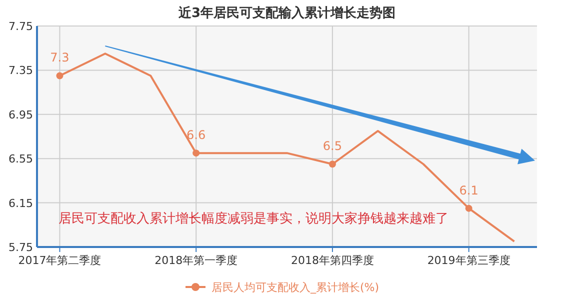 The width and height of the screenshot is (561, 307). What do you see at coordinates (20, 71) in the screenshot?
I see `y-tick-label: 7.35` at bounding box center [20, 71].